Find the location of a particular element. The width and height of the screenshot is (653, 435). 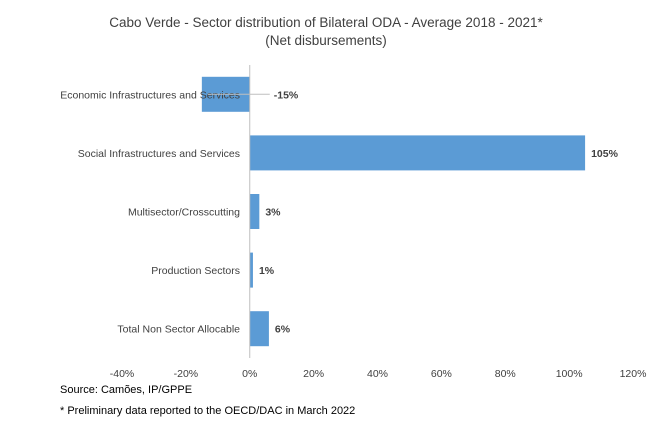

category-label-4: Total Non Sector Allocable is located at coordinates (178, 330).